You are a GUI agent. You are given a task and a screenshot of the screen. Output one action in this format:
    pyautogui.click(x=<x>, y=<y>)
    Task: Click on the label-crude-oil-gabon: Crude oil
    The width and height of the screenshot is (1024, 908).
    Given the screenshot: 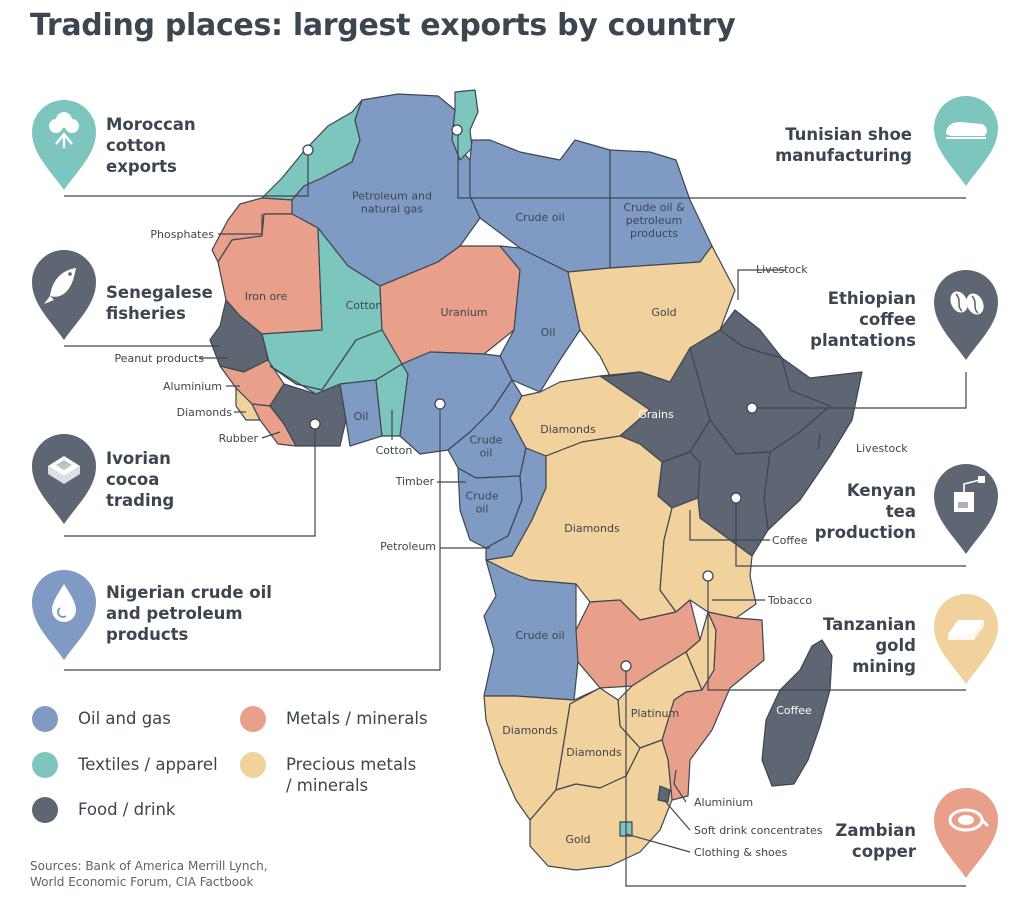 What is the action you would take?
    pyautogui.click(x=482, y=503)
    